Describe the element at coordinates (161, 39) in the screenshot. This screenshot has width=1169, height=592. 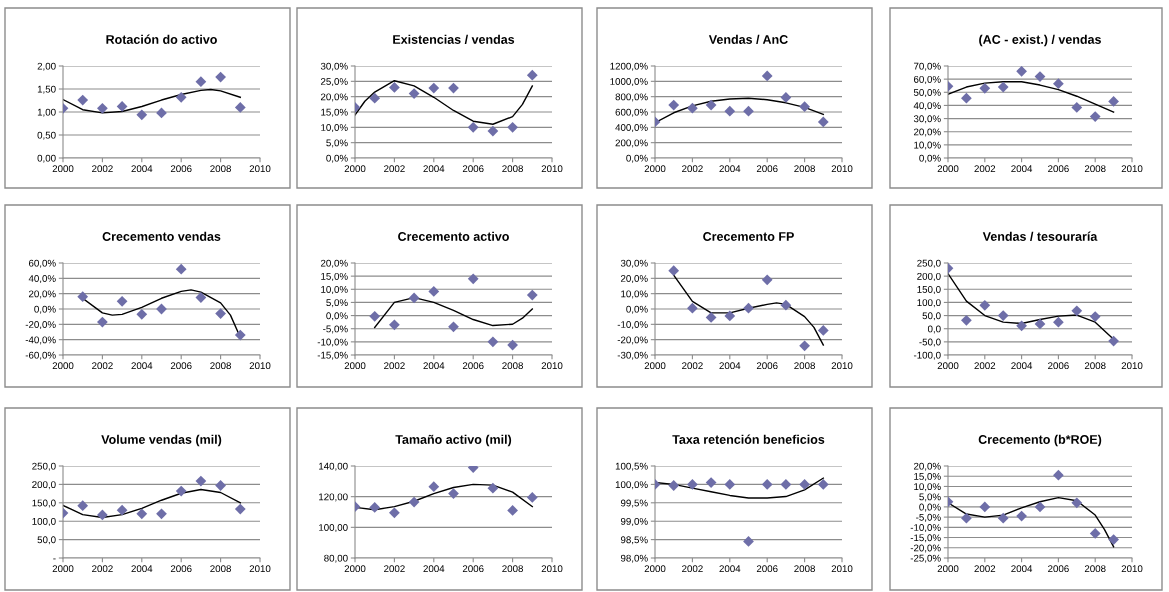
I see `chart-title: Rotación do activo` at that location.